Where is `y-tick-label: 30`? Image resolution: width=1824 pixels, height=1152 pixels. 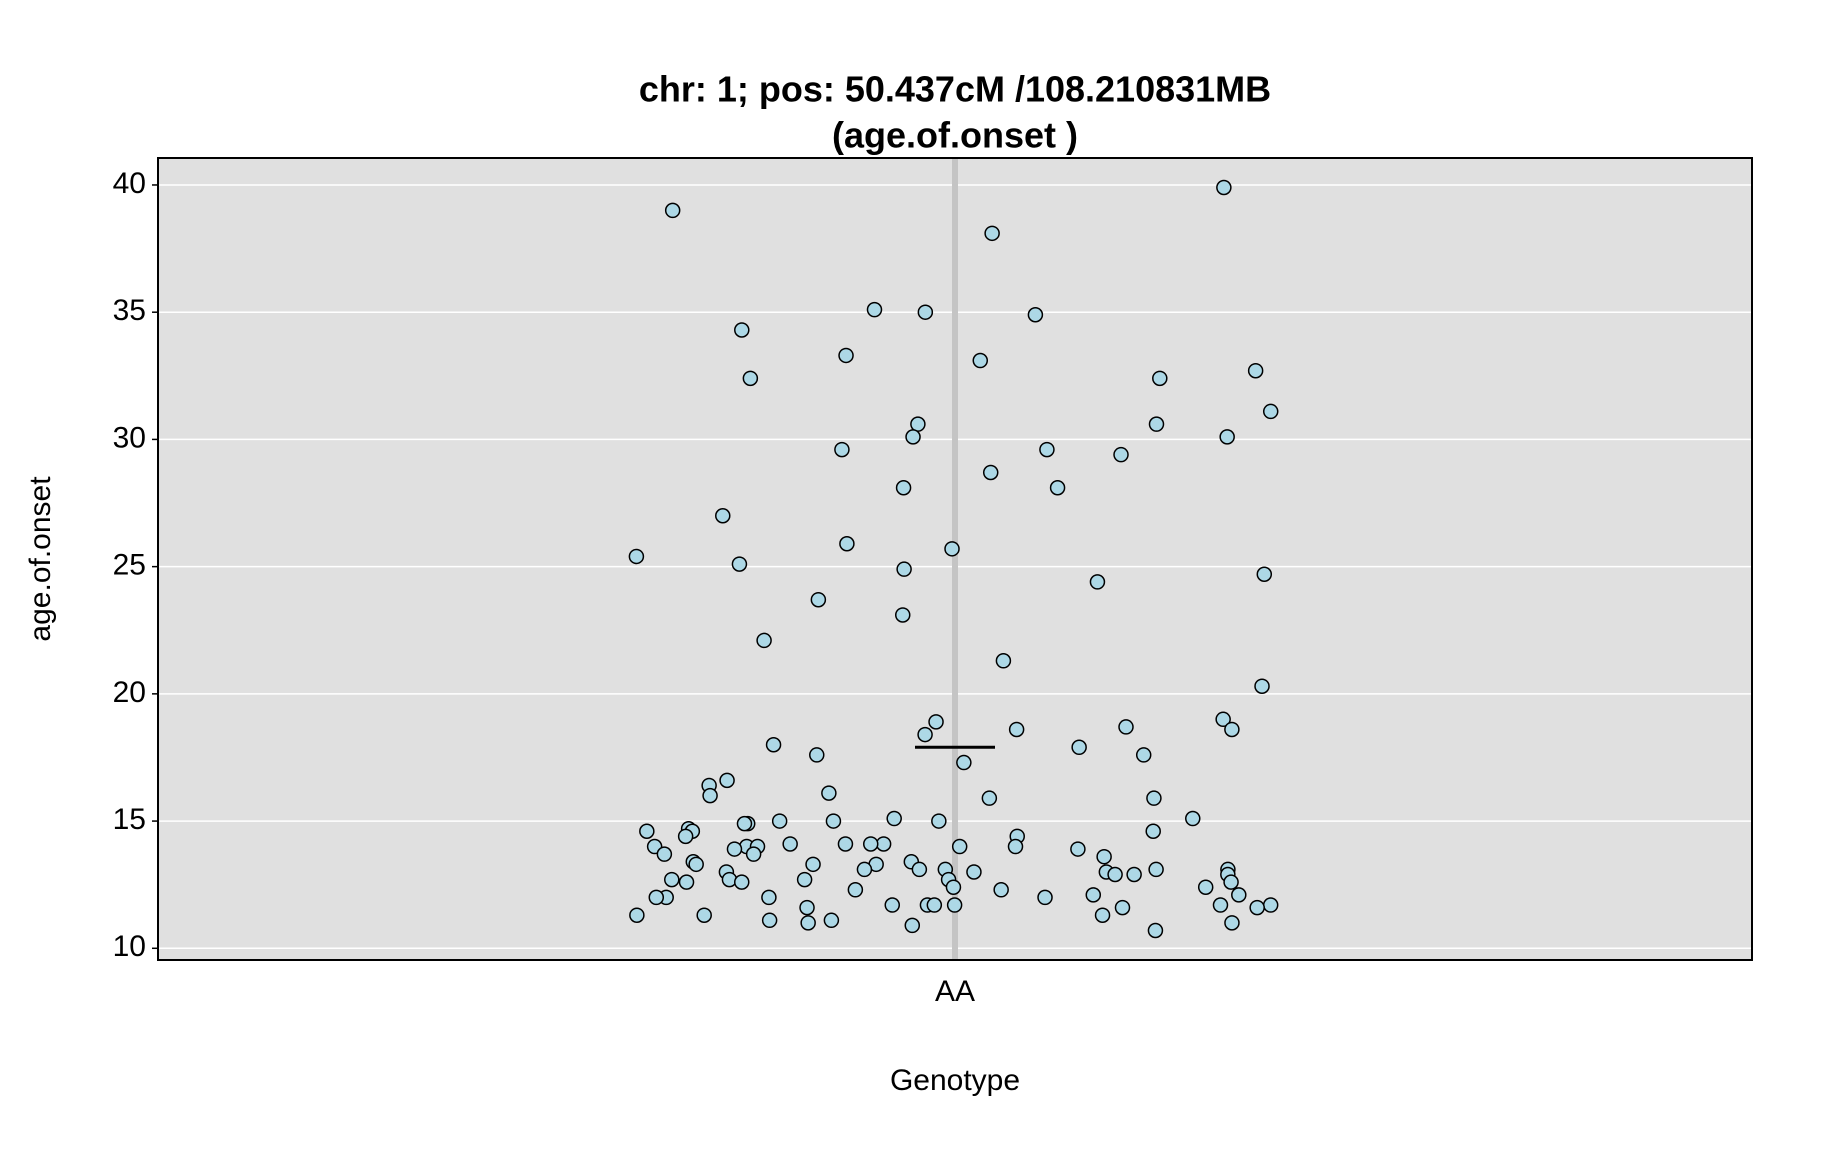
y-tick-label: 30 is located at coordinates (129, 437).